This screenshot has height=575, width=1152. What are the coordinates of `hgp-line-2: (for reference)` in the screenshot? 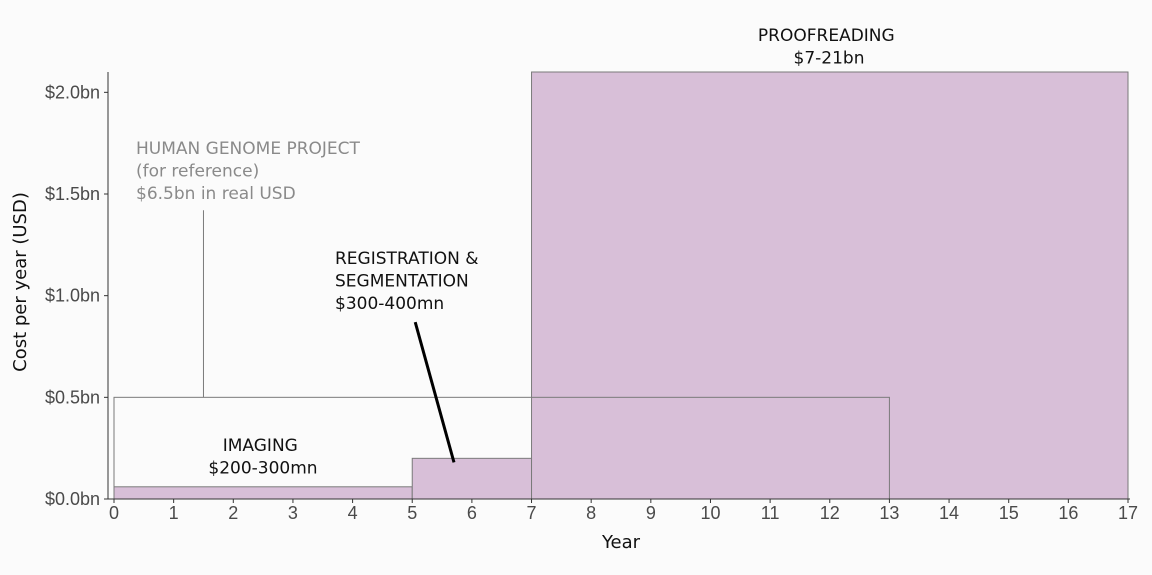 It's located at (197, 172).